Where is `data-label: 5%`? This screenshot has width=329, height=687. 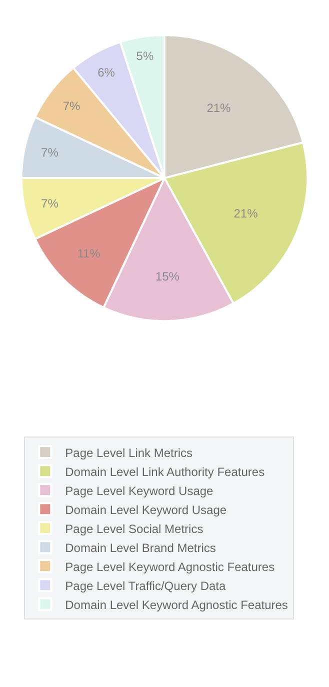
data-label: 5% is located at coordinates (145, 55).